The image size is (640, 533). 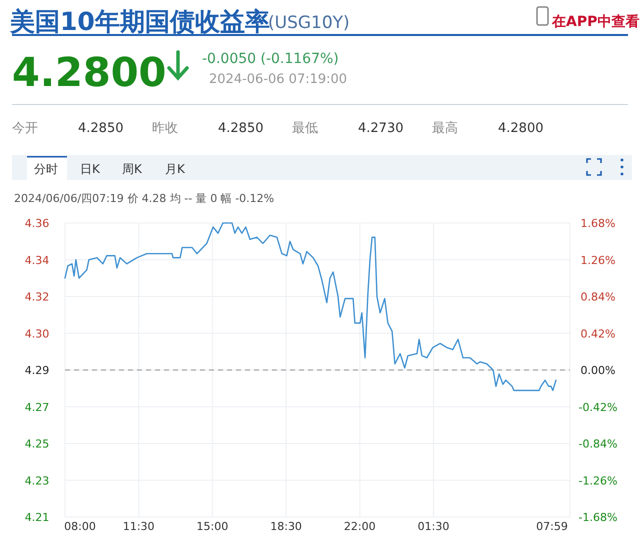 What do you see at coordinates (381, 128) in the screenshot?
I see `text: 4.2730` at bounding box center [381, 128].